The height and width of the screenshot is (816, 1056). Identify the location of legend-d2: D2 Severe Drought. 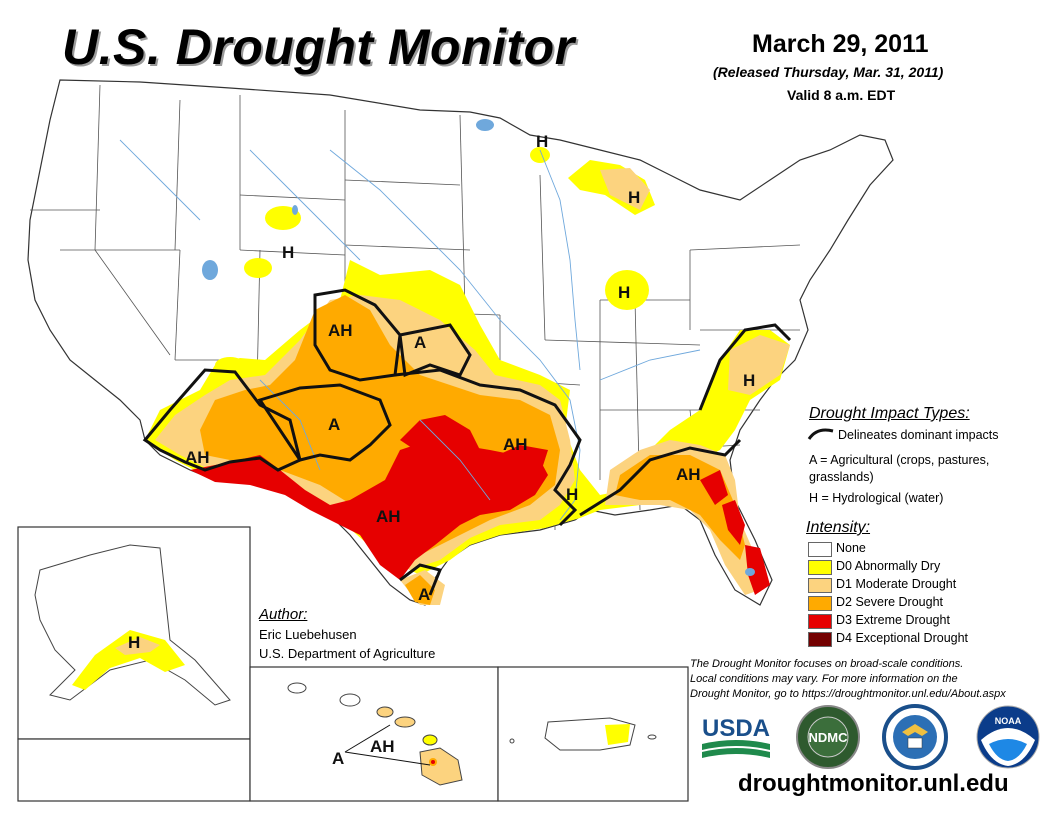
(890, 602).